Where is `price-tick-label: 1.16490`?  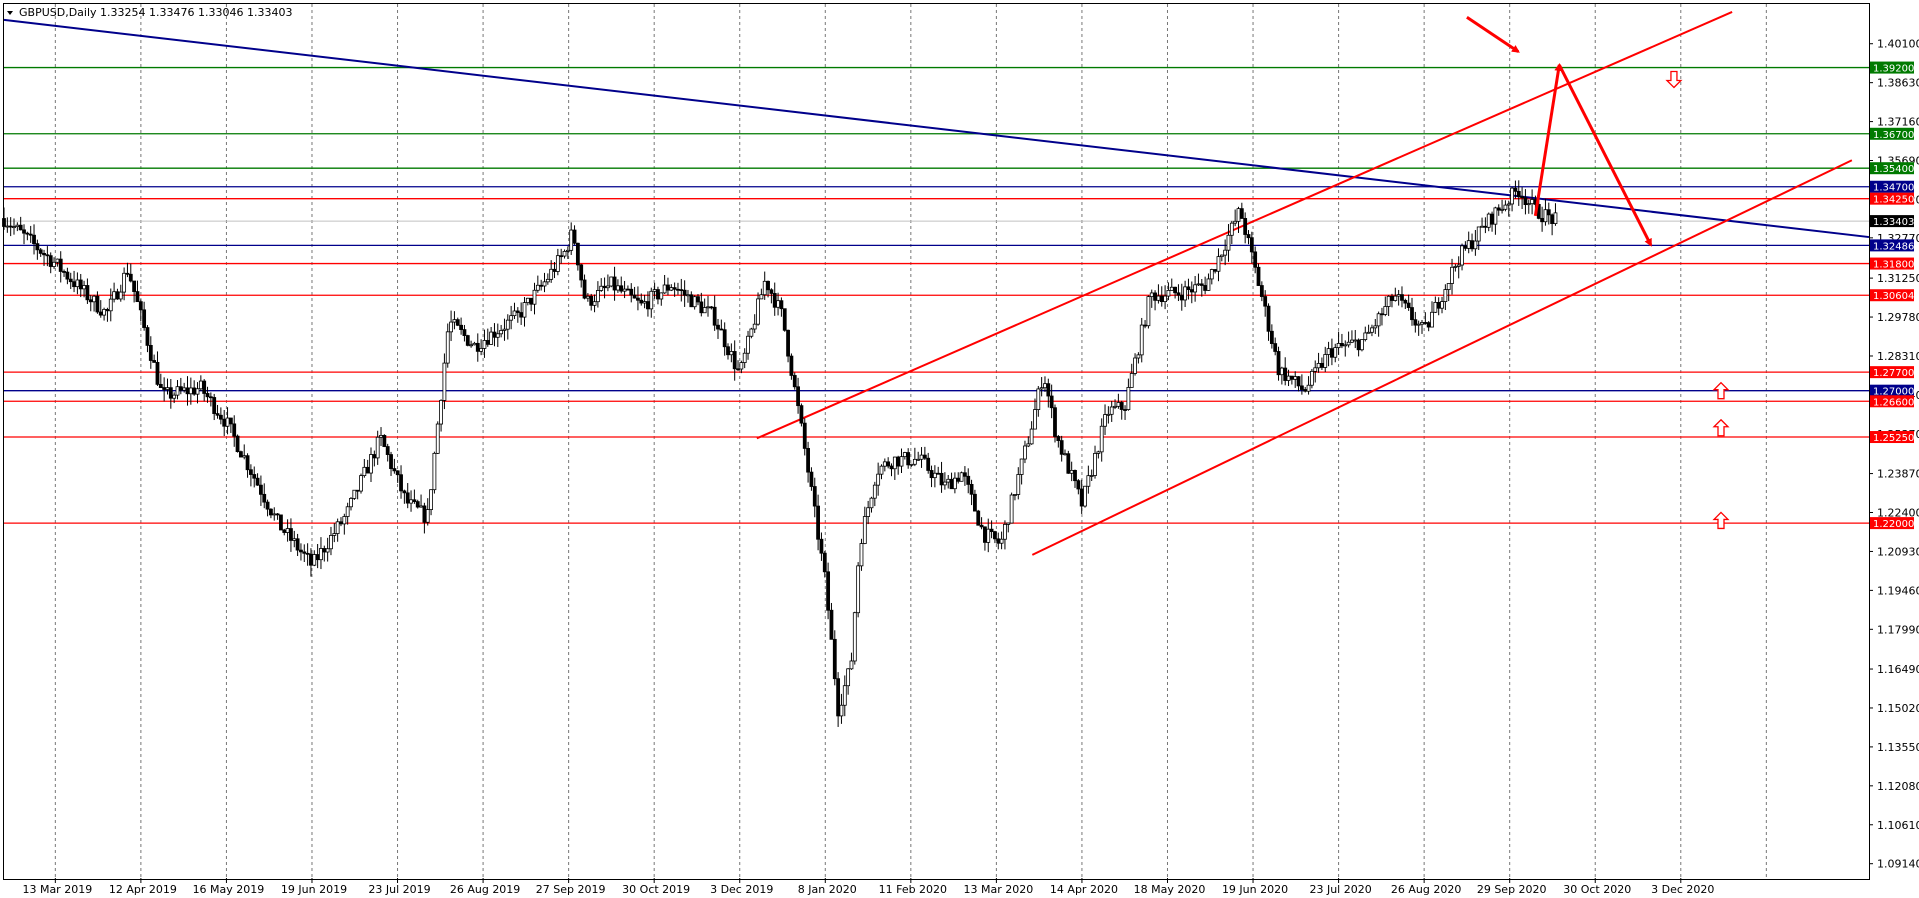 price-tick-label: 1.16490 is located at coordinates (1898, 669).